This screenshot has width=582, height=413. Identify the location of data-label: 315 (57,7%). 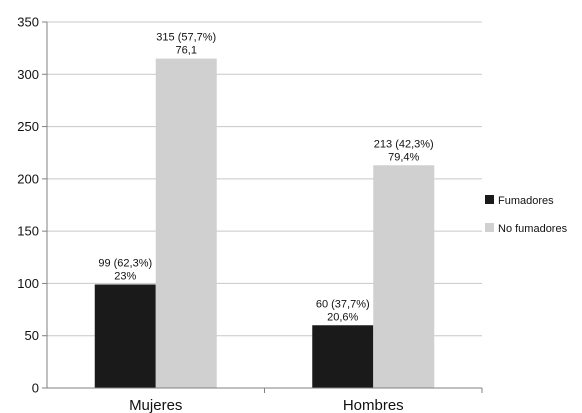
(186, 38).